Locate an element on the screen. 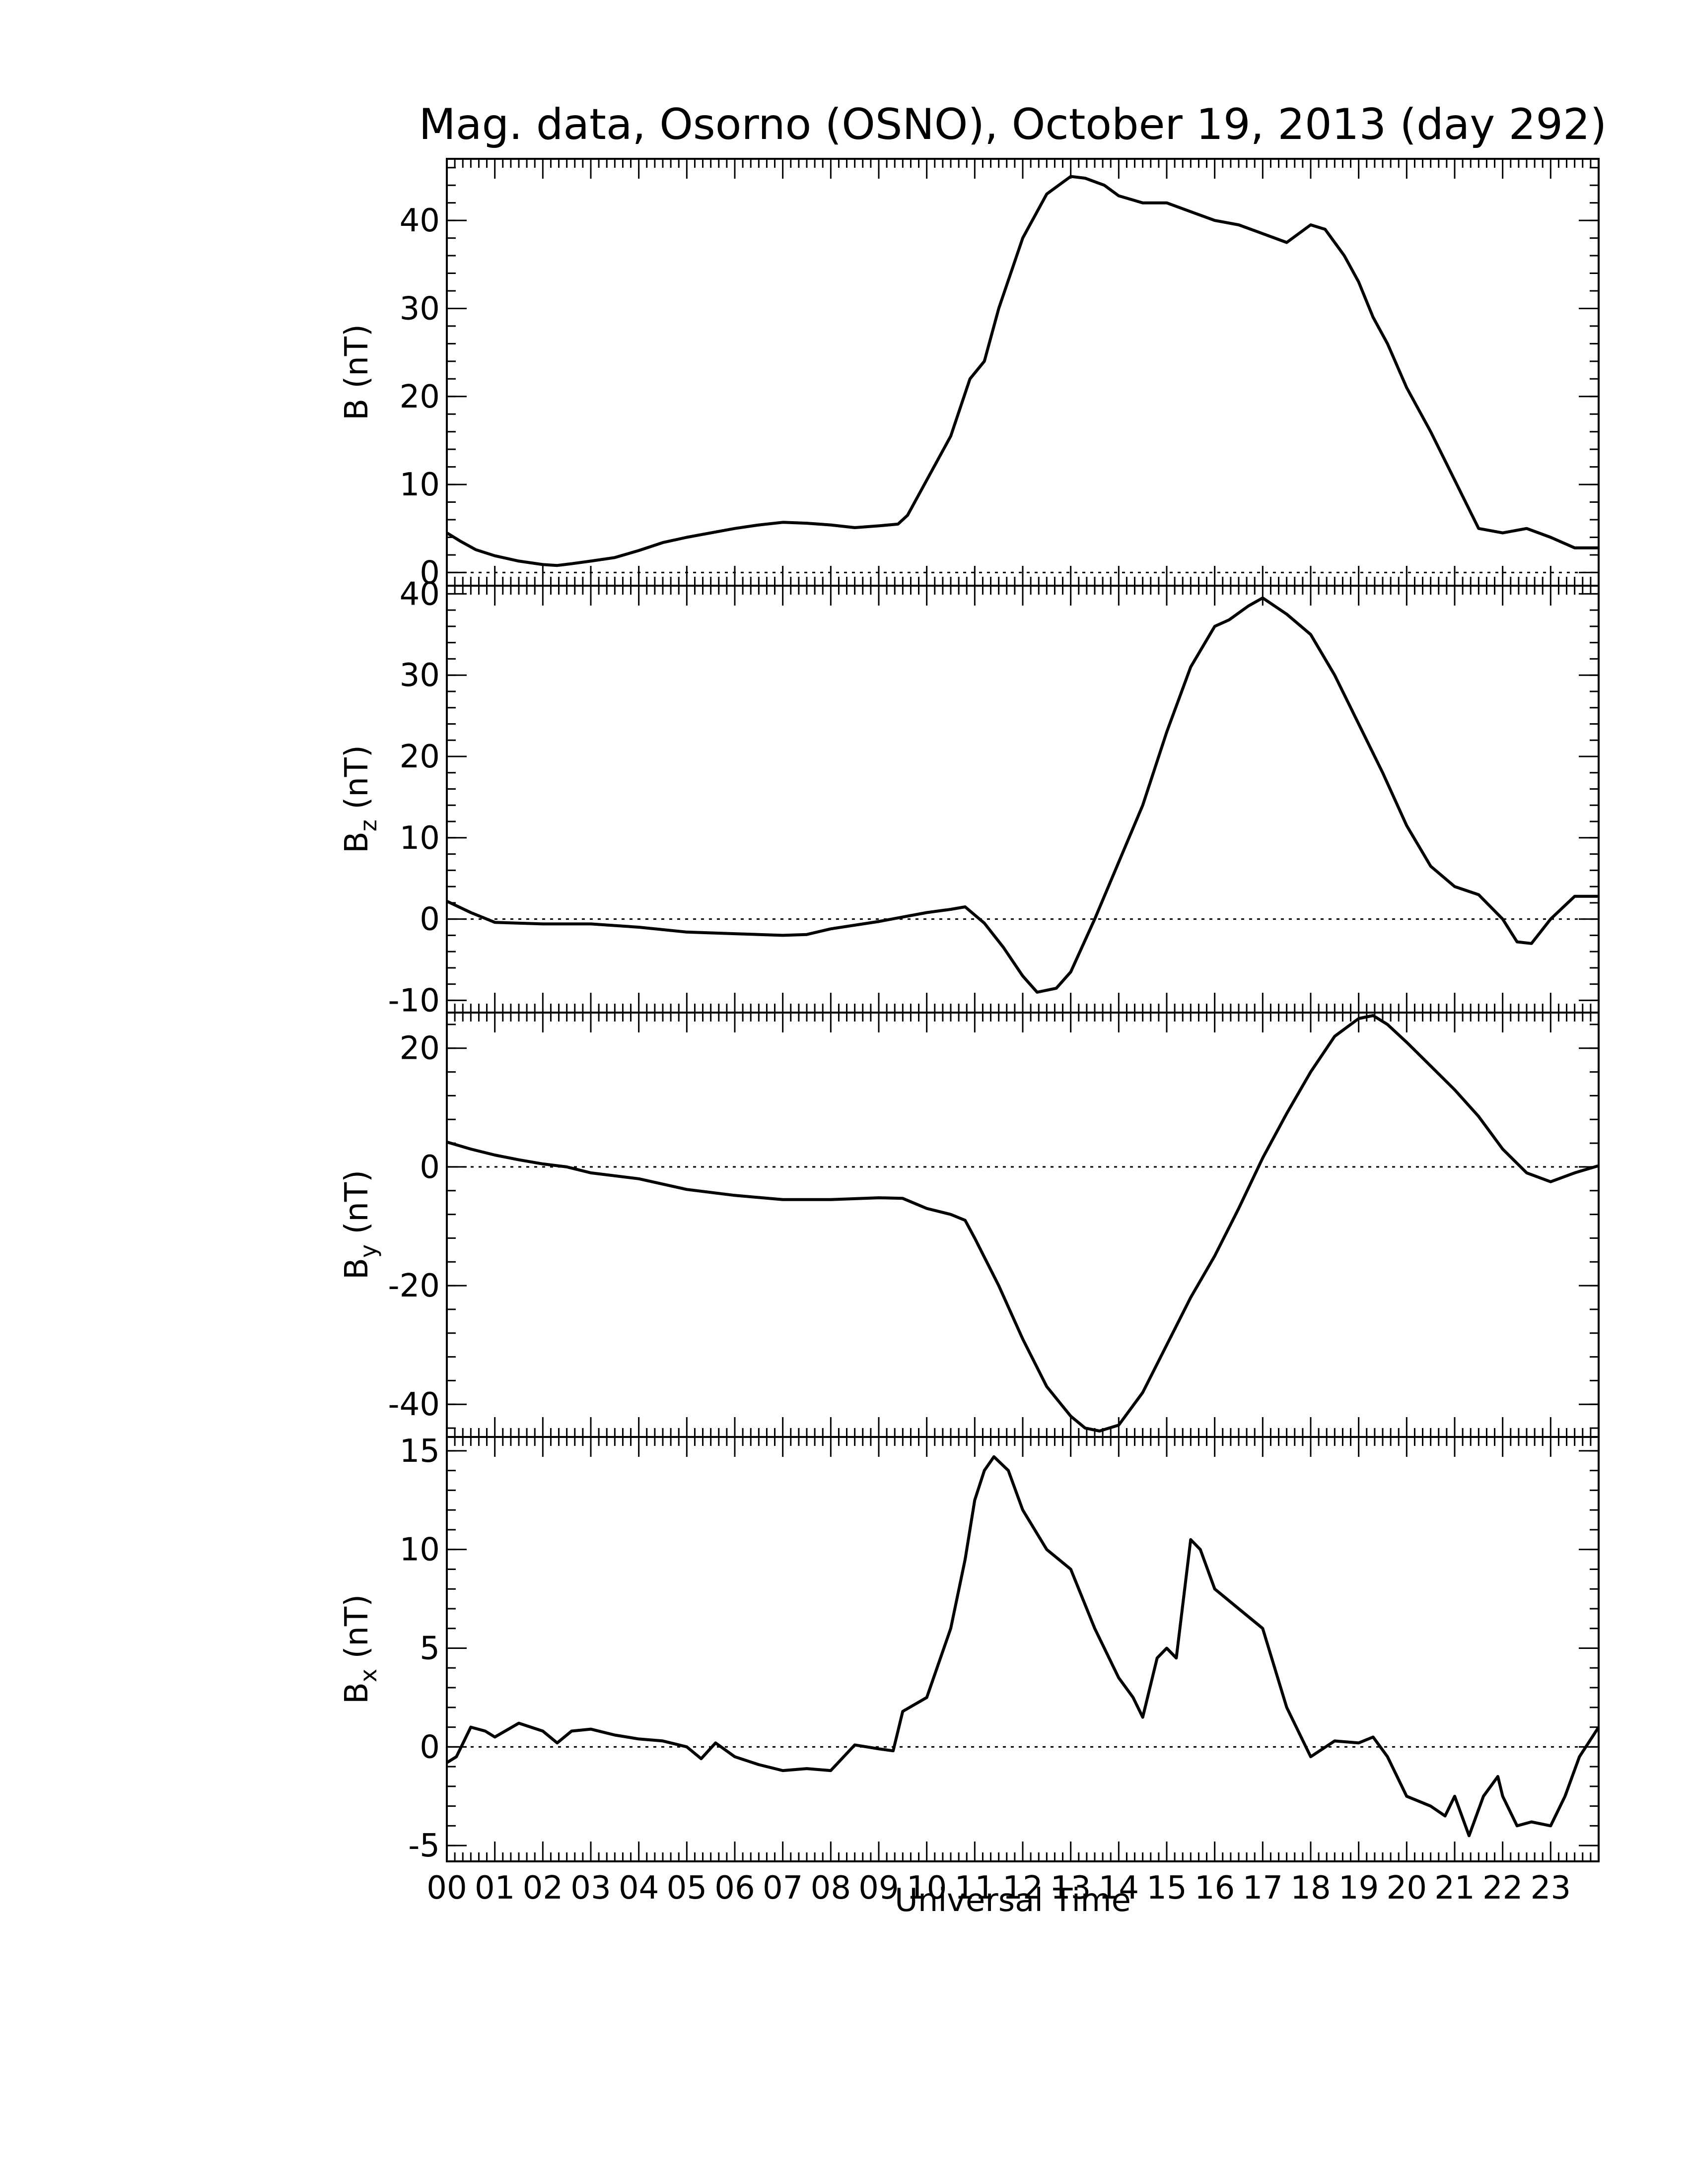 Image resolution: width=1688 pixels, height=2184 pixels. y-axis-label: Bx (nT) is located at coordinates (360, 1649).